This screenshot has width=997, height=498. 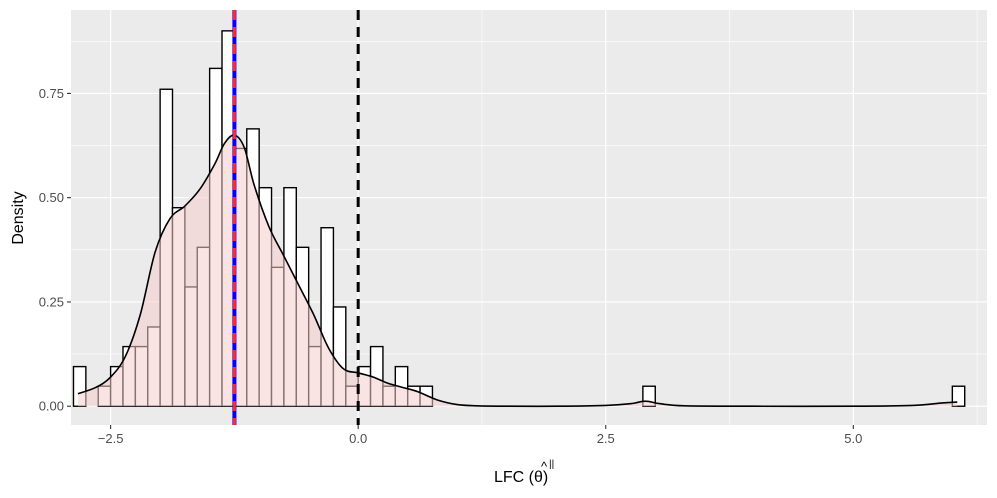 What do you see at coordinates (18, 217) in the screenshot?
I see `y-axis-title: Density` at bounding box center [18, 217].